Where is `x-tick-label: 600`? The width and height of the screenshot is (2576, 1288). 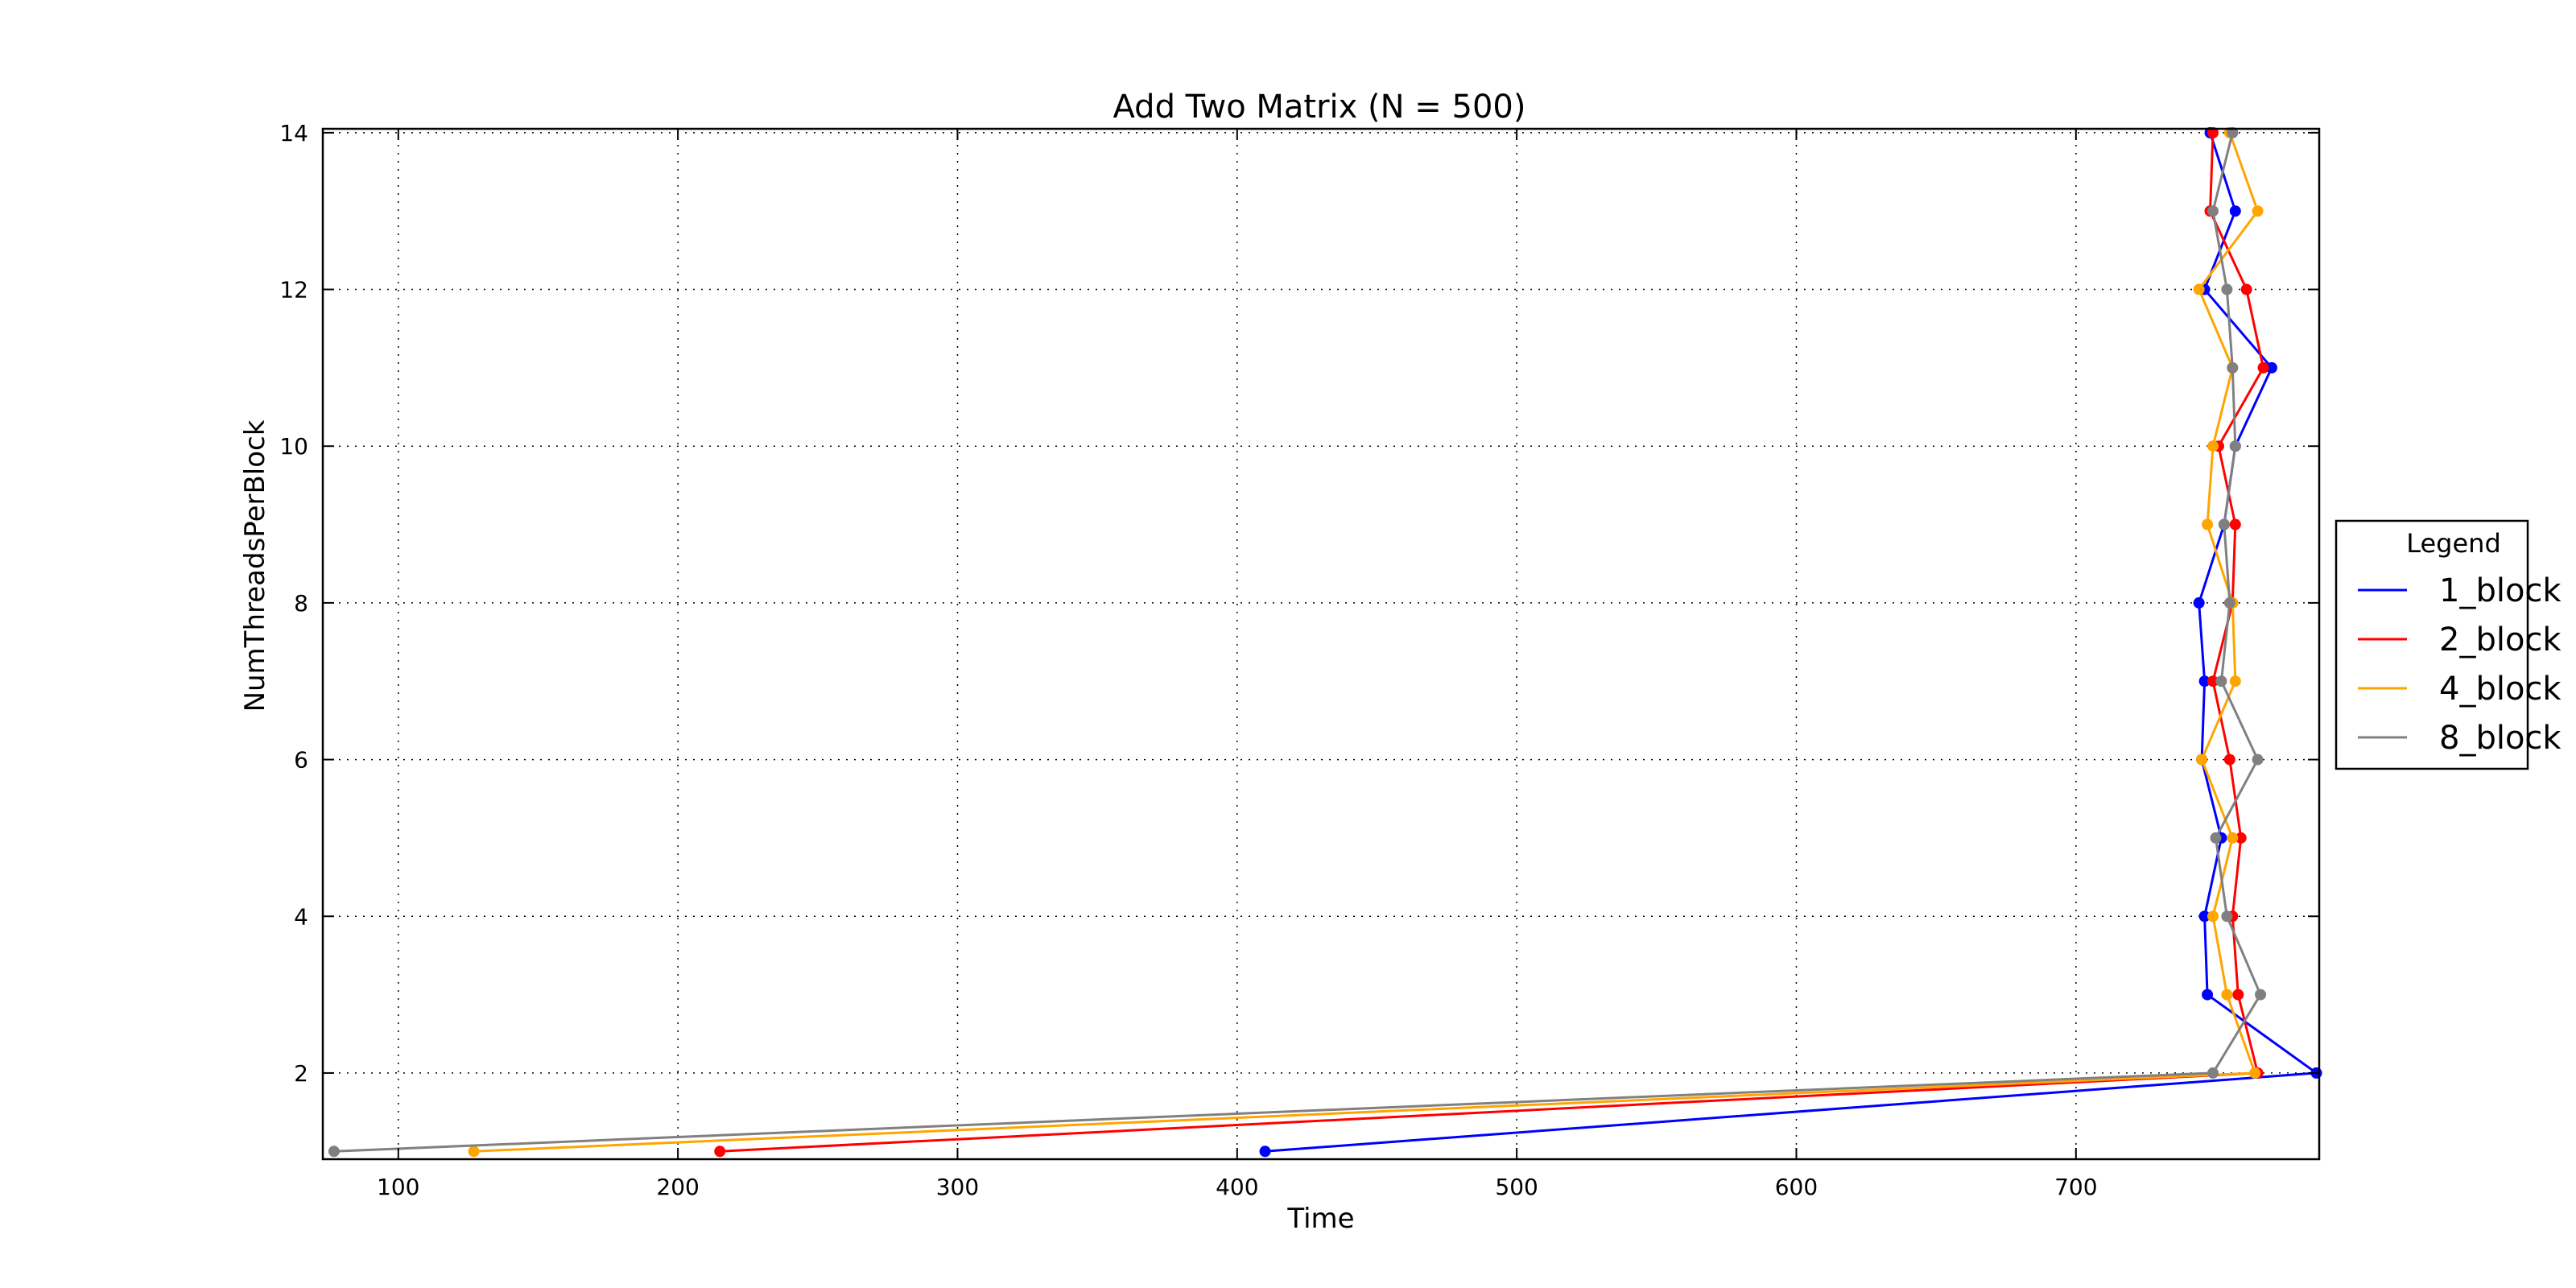
x-tick-label: 600 is located at coordinates (1796, 1187).